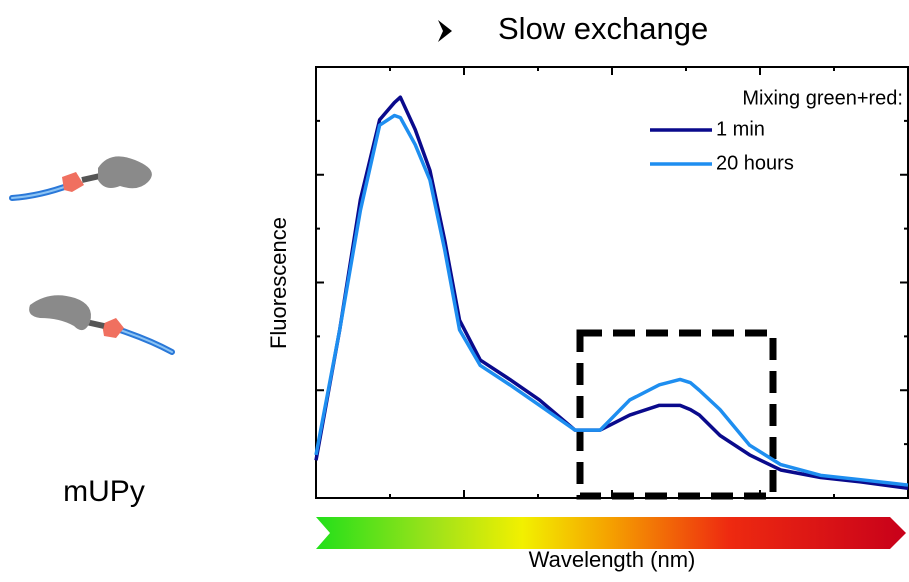 The width and height of the screenshot is (909, 582). I want to click on y-axis-label: Fluorescence, so click(278, 283).